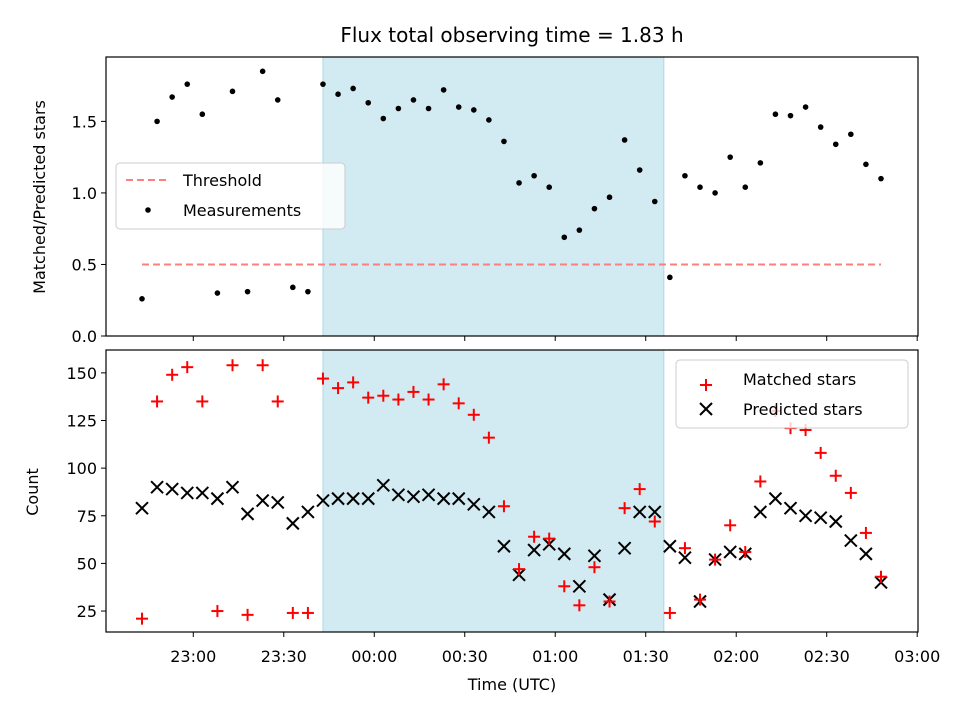 This screenshot has width=960, height=720. What do you see at coordinates (81, 421) in the screenshot?
I see `bottom-y-tick-label: 125` at bounding box center [81, 421].